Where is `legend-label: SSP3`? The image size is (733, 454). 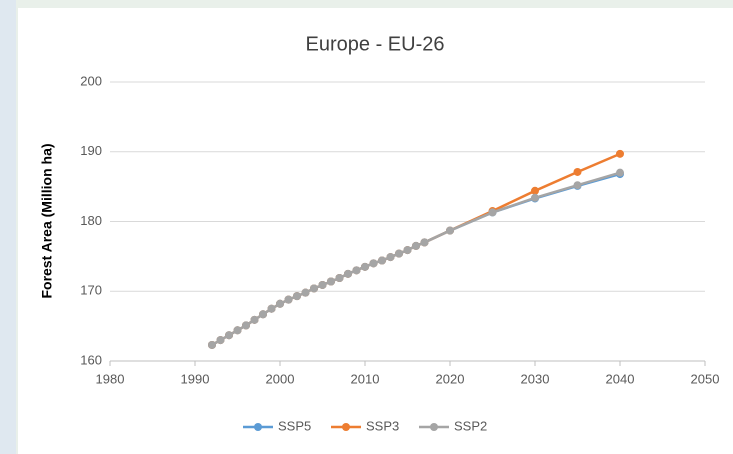 legend-label: SSP3 is located at coordinates (382, 425).